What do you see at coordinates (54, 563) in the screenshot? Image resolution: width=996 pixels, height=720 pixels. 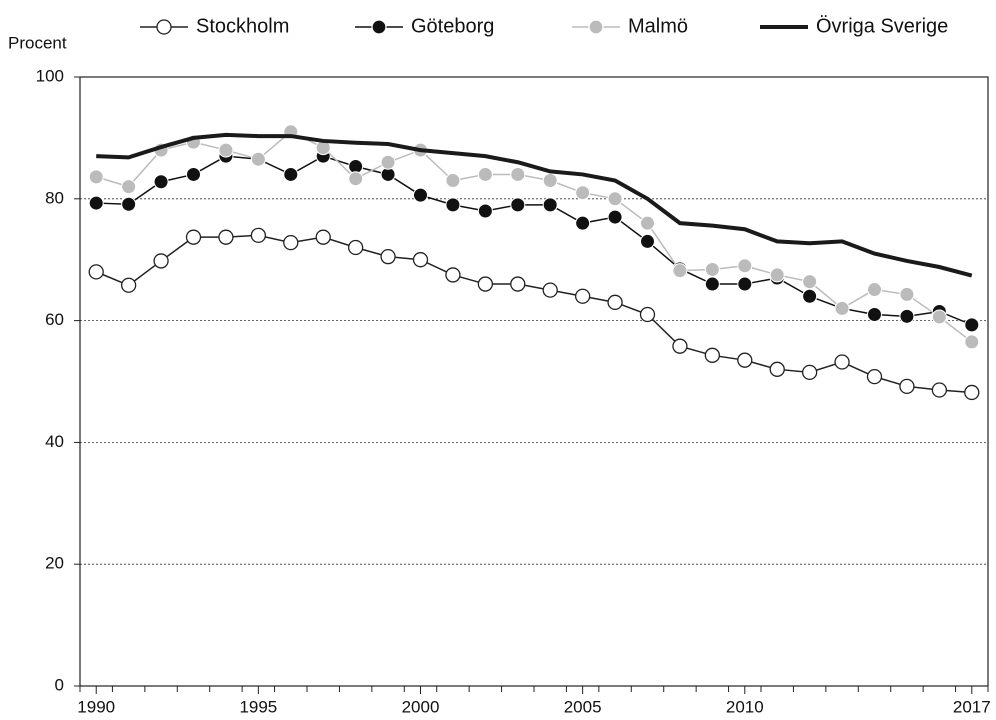 I see `y-tick-label: 20` at bounding box center [54, 563].